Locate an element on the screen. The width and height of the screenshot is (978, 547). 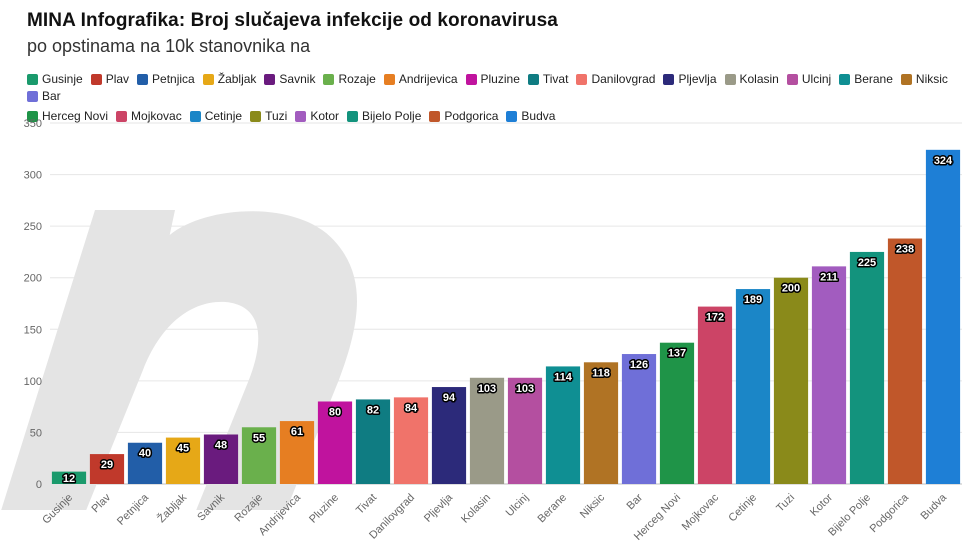
y-tick-label: 300 is located at coordinates (33, 176).